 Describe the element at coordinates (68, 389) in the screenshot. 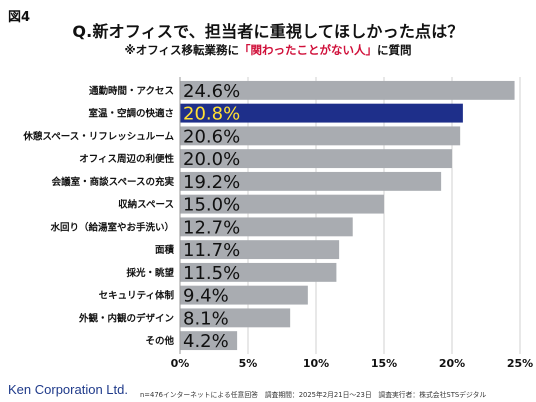

I see `brand-logo: Ken Corporation Ltd.` at that location.